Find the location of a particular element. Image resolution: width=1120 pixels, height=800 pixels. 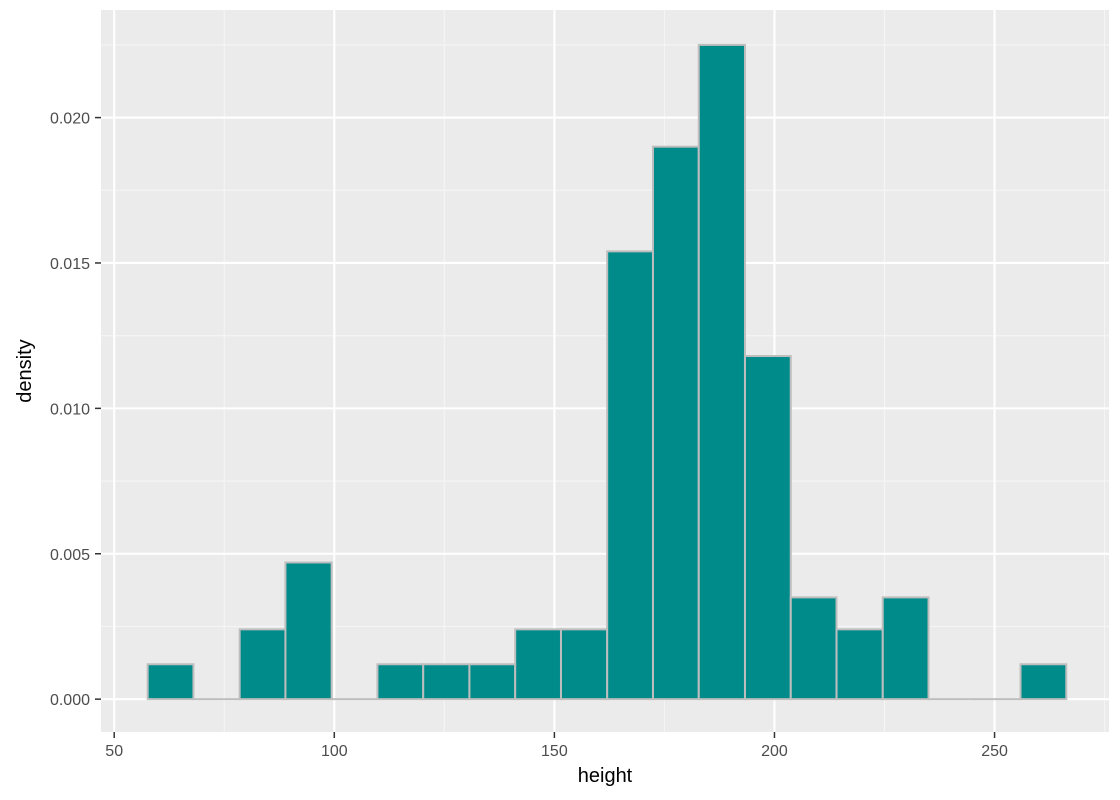

y-axis-ticks: 0.000 0.005 0.010 0.015 0.020 is located at coordinates (75, 410).